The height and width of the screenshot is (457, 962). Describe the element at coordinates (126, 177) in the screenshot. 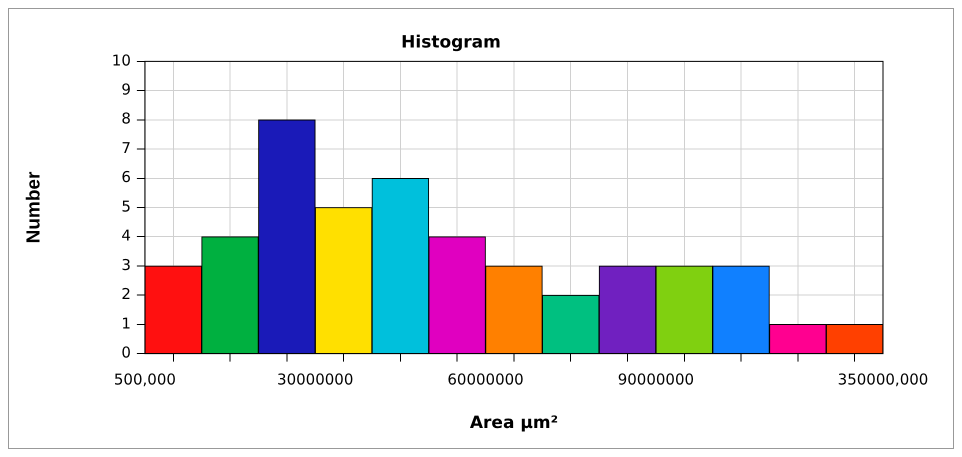

I see `y-tick-label: 6` at that location.